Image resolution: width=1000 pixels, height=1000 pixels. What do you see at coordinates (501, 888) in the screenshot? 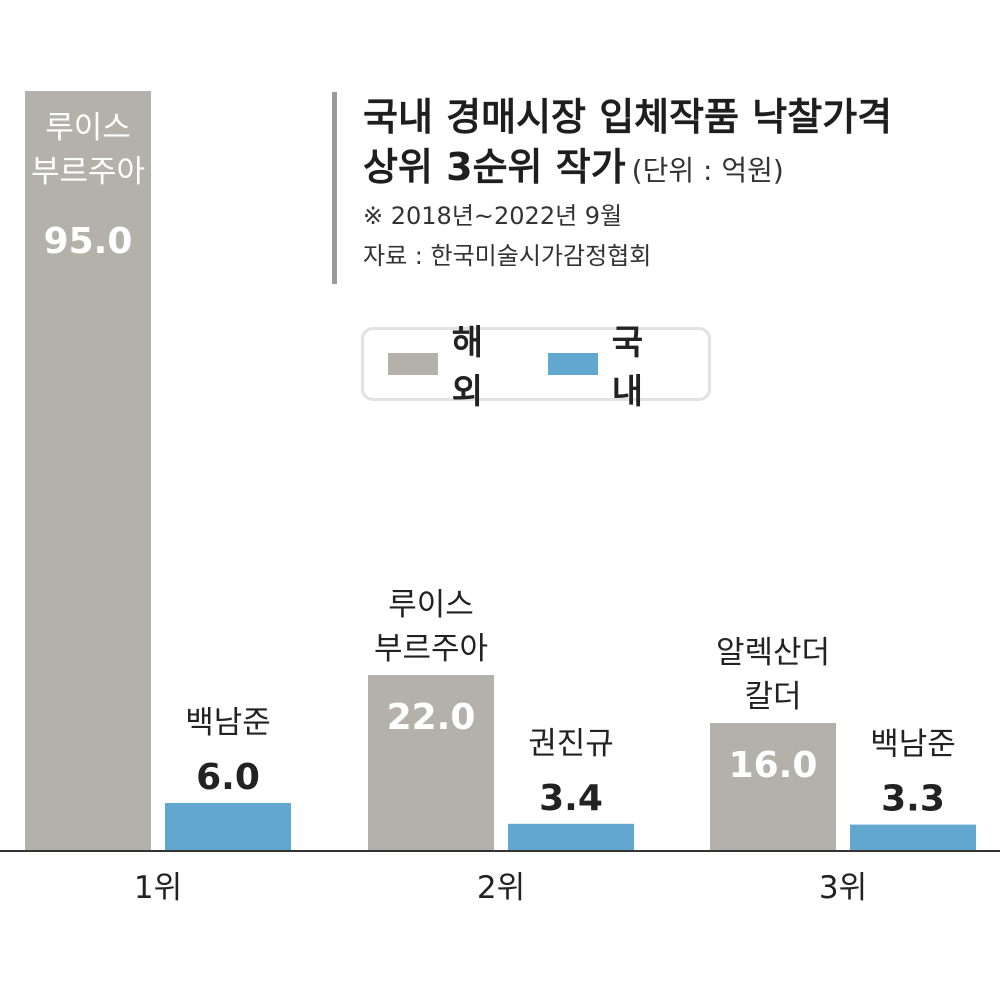
I see `category-label-2nd: 2위` at bounding box center [501, 888].